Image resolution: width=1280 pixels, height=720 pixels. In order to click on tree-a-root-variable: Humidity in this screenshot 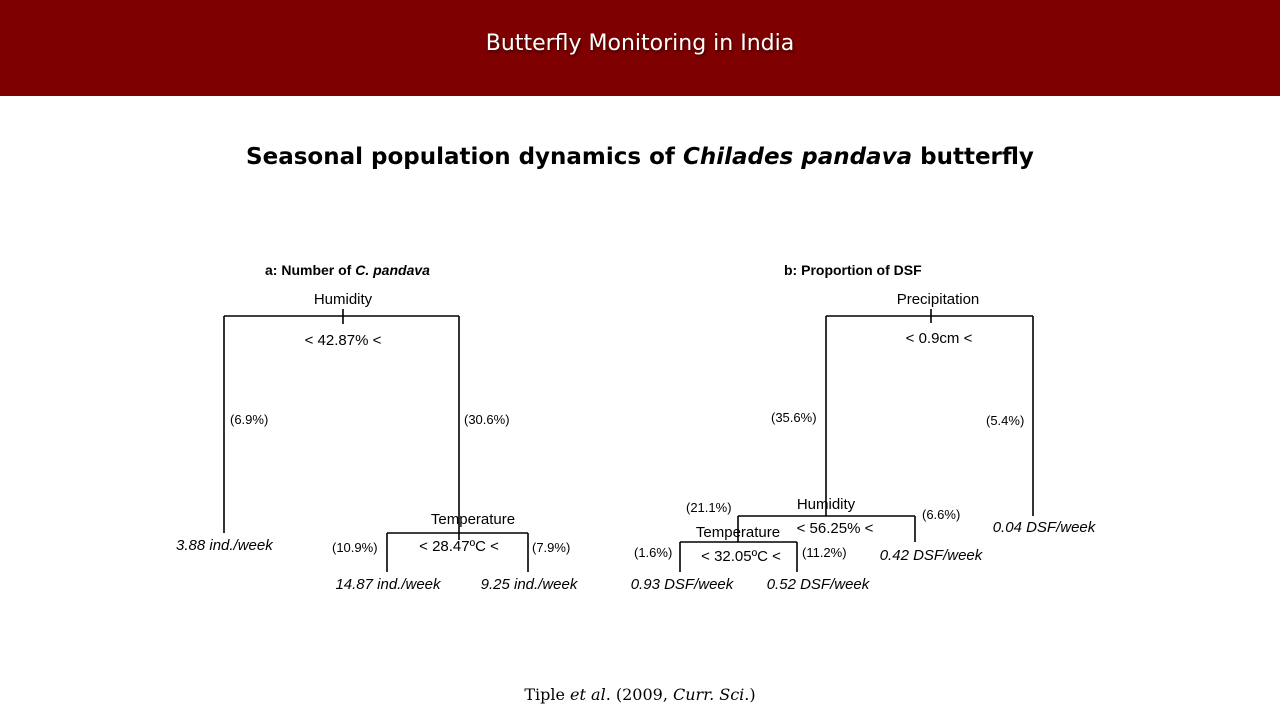, I will do `click(343, 299)`.